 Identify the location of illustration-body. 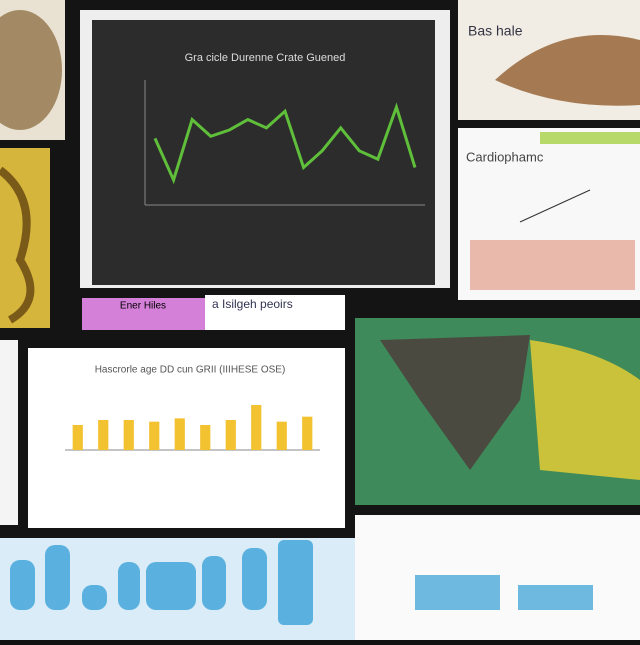
(455, 402).